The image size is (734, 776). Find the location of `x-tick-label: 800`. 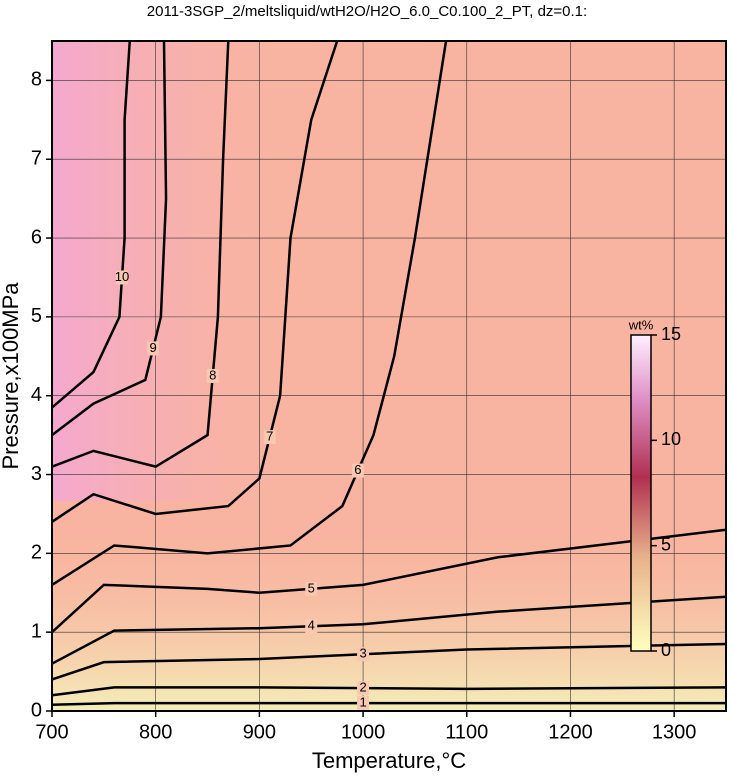

x-tick-label: 800 is located at coordinates (155, 732).